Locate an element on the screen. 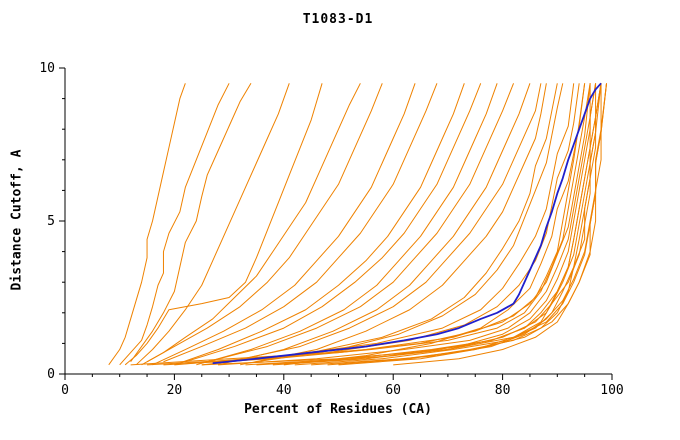 Image resolution: width=680 pixels, height=440 pixels. x-tick-label: 0 is located at coordinates (65, 390).